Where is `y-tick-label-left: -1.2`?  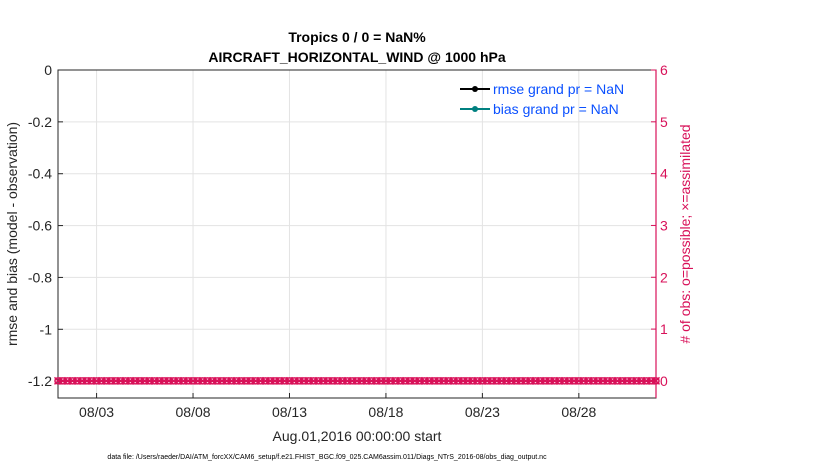 y-tick-label-left: -1.2 is located at coordinates (40, 381).